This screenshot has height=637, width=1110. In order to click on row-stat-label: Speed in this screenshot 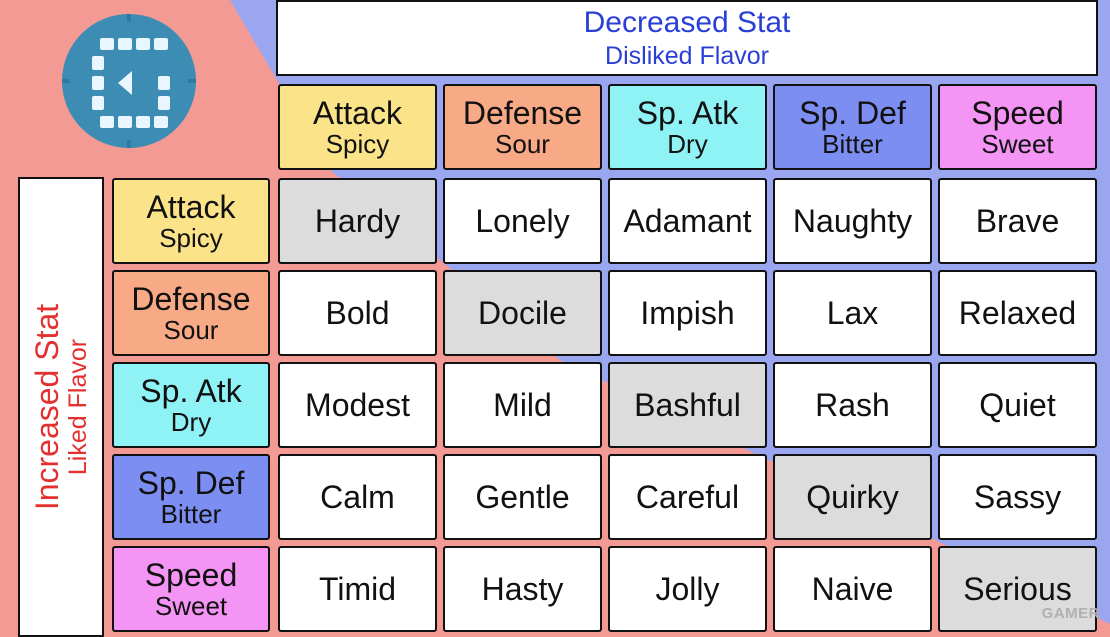, I will do `click(191, 575)`.